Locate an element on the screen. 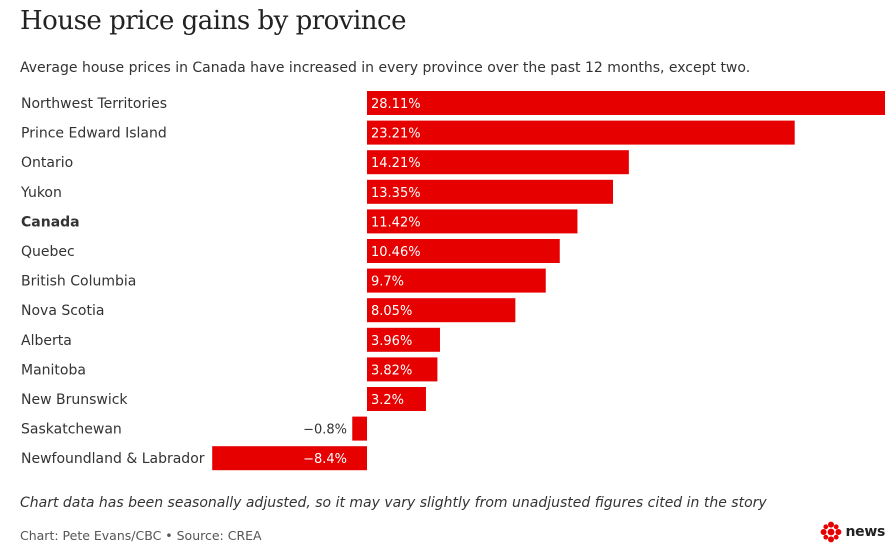 Image resolution: width=888 pixels, height=552 pixels. bar-value-label: −8.4% is located at coordinates (325, 459).